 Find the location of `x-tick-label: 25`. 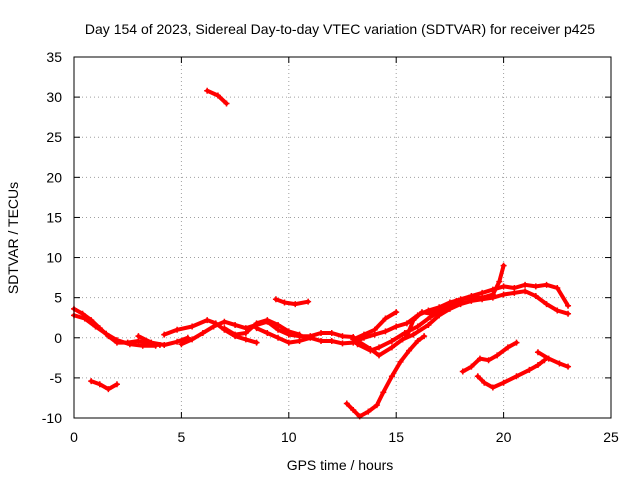

x-tick-label: 25 is located at coordinates (611, 437).